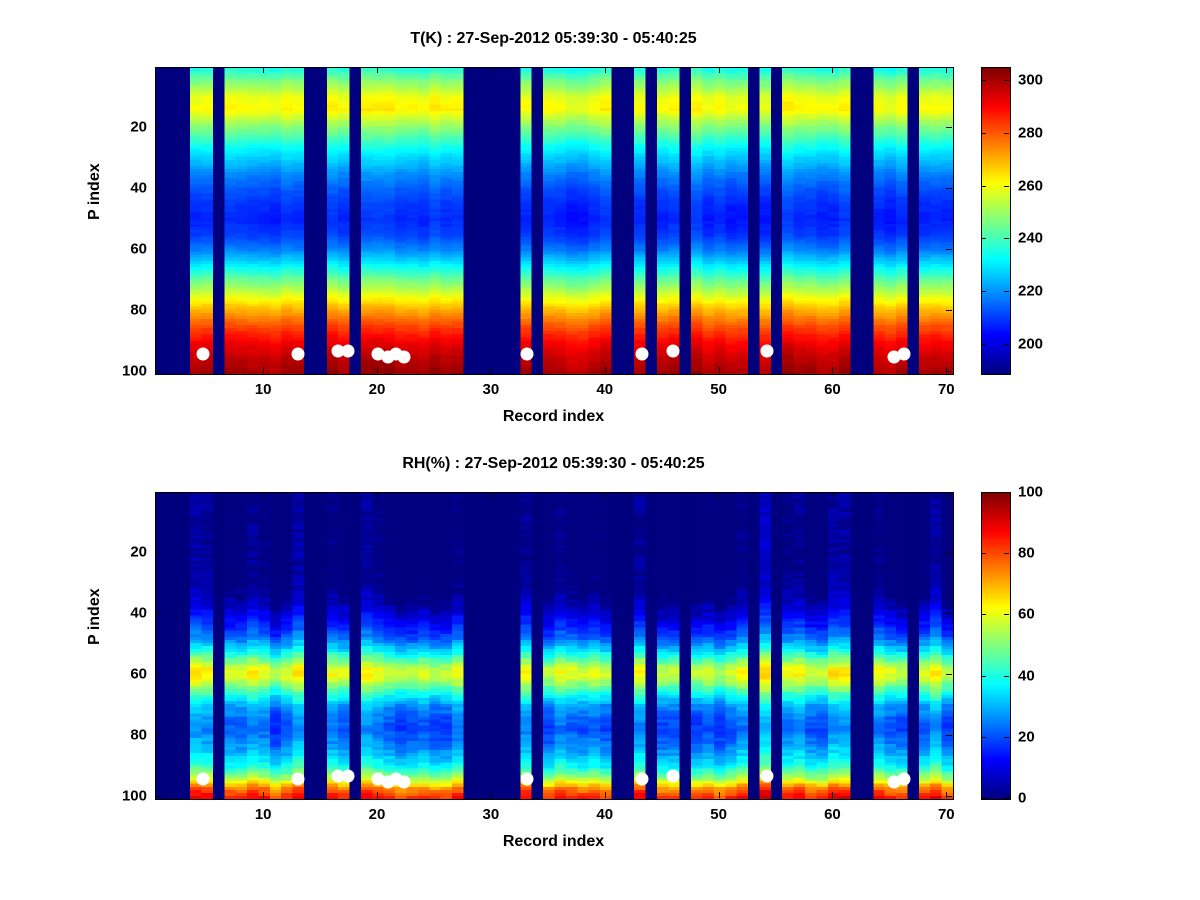 This screenshot has height=900, width=1200. I want to click on plot-title-temperature: T(K) : 27-Sep-2012 05:39:30 - 05:40:25, so click(553, 38).